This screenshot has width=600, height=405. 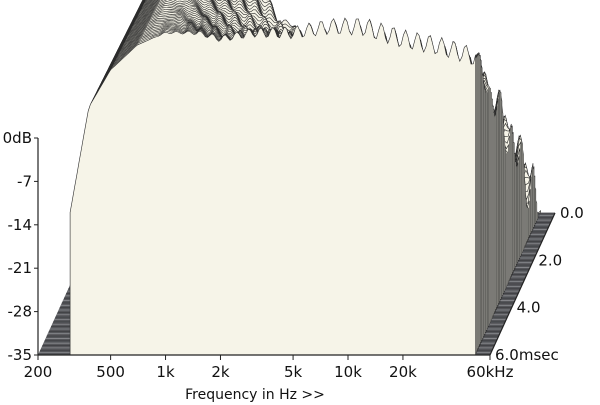 I want to click on x-tick-label: 2k, so click(x=220, y=372).